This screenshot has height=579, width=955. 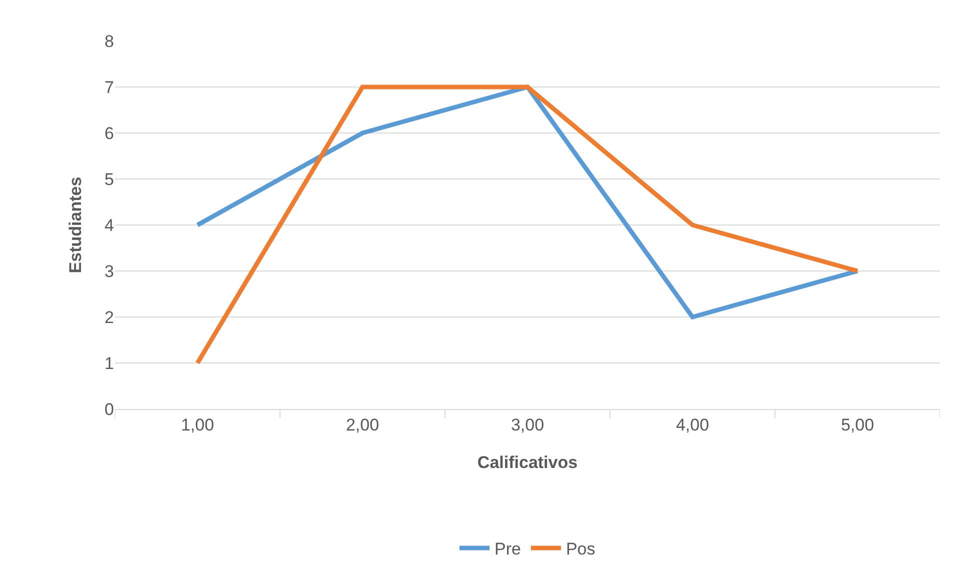 I want to click on x-tick-label: 1,00, so click(x=197, y=424).